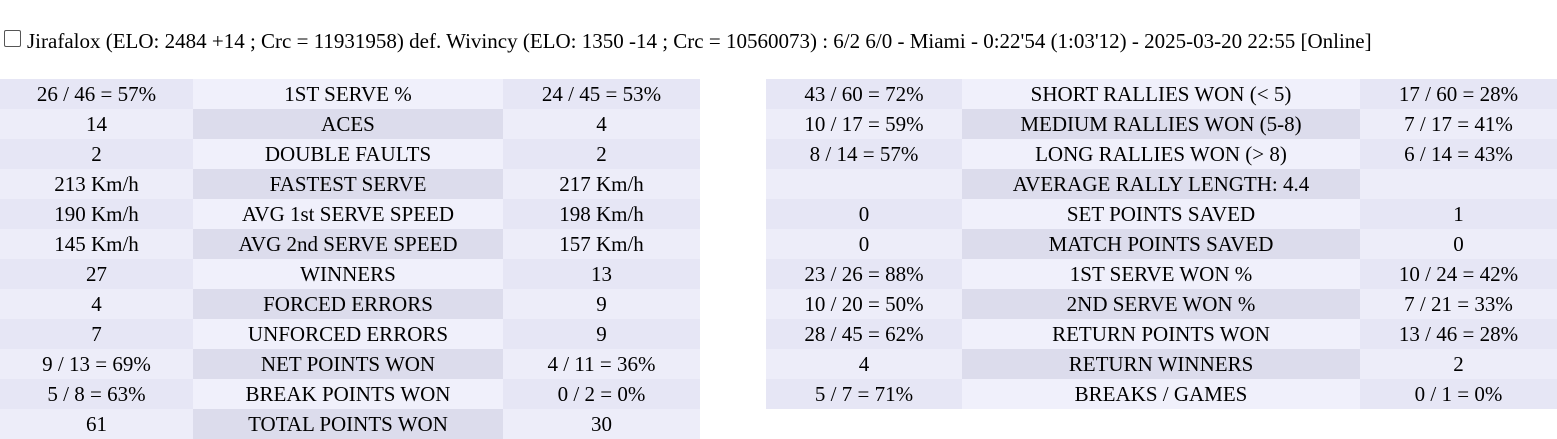 The width and height of the screenshot is (1557, 439). Describe the element at coordinates (601, 364) in the screenshot. I see `player2-stat-value: 4 / 11 = 36%` at that location.